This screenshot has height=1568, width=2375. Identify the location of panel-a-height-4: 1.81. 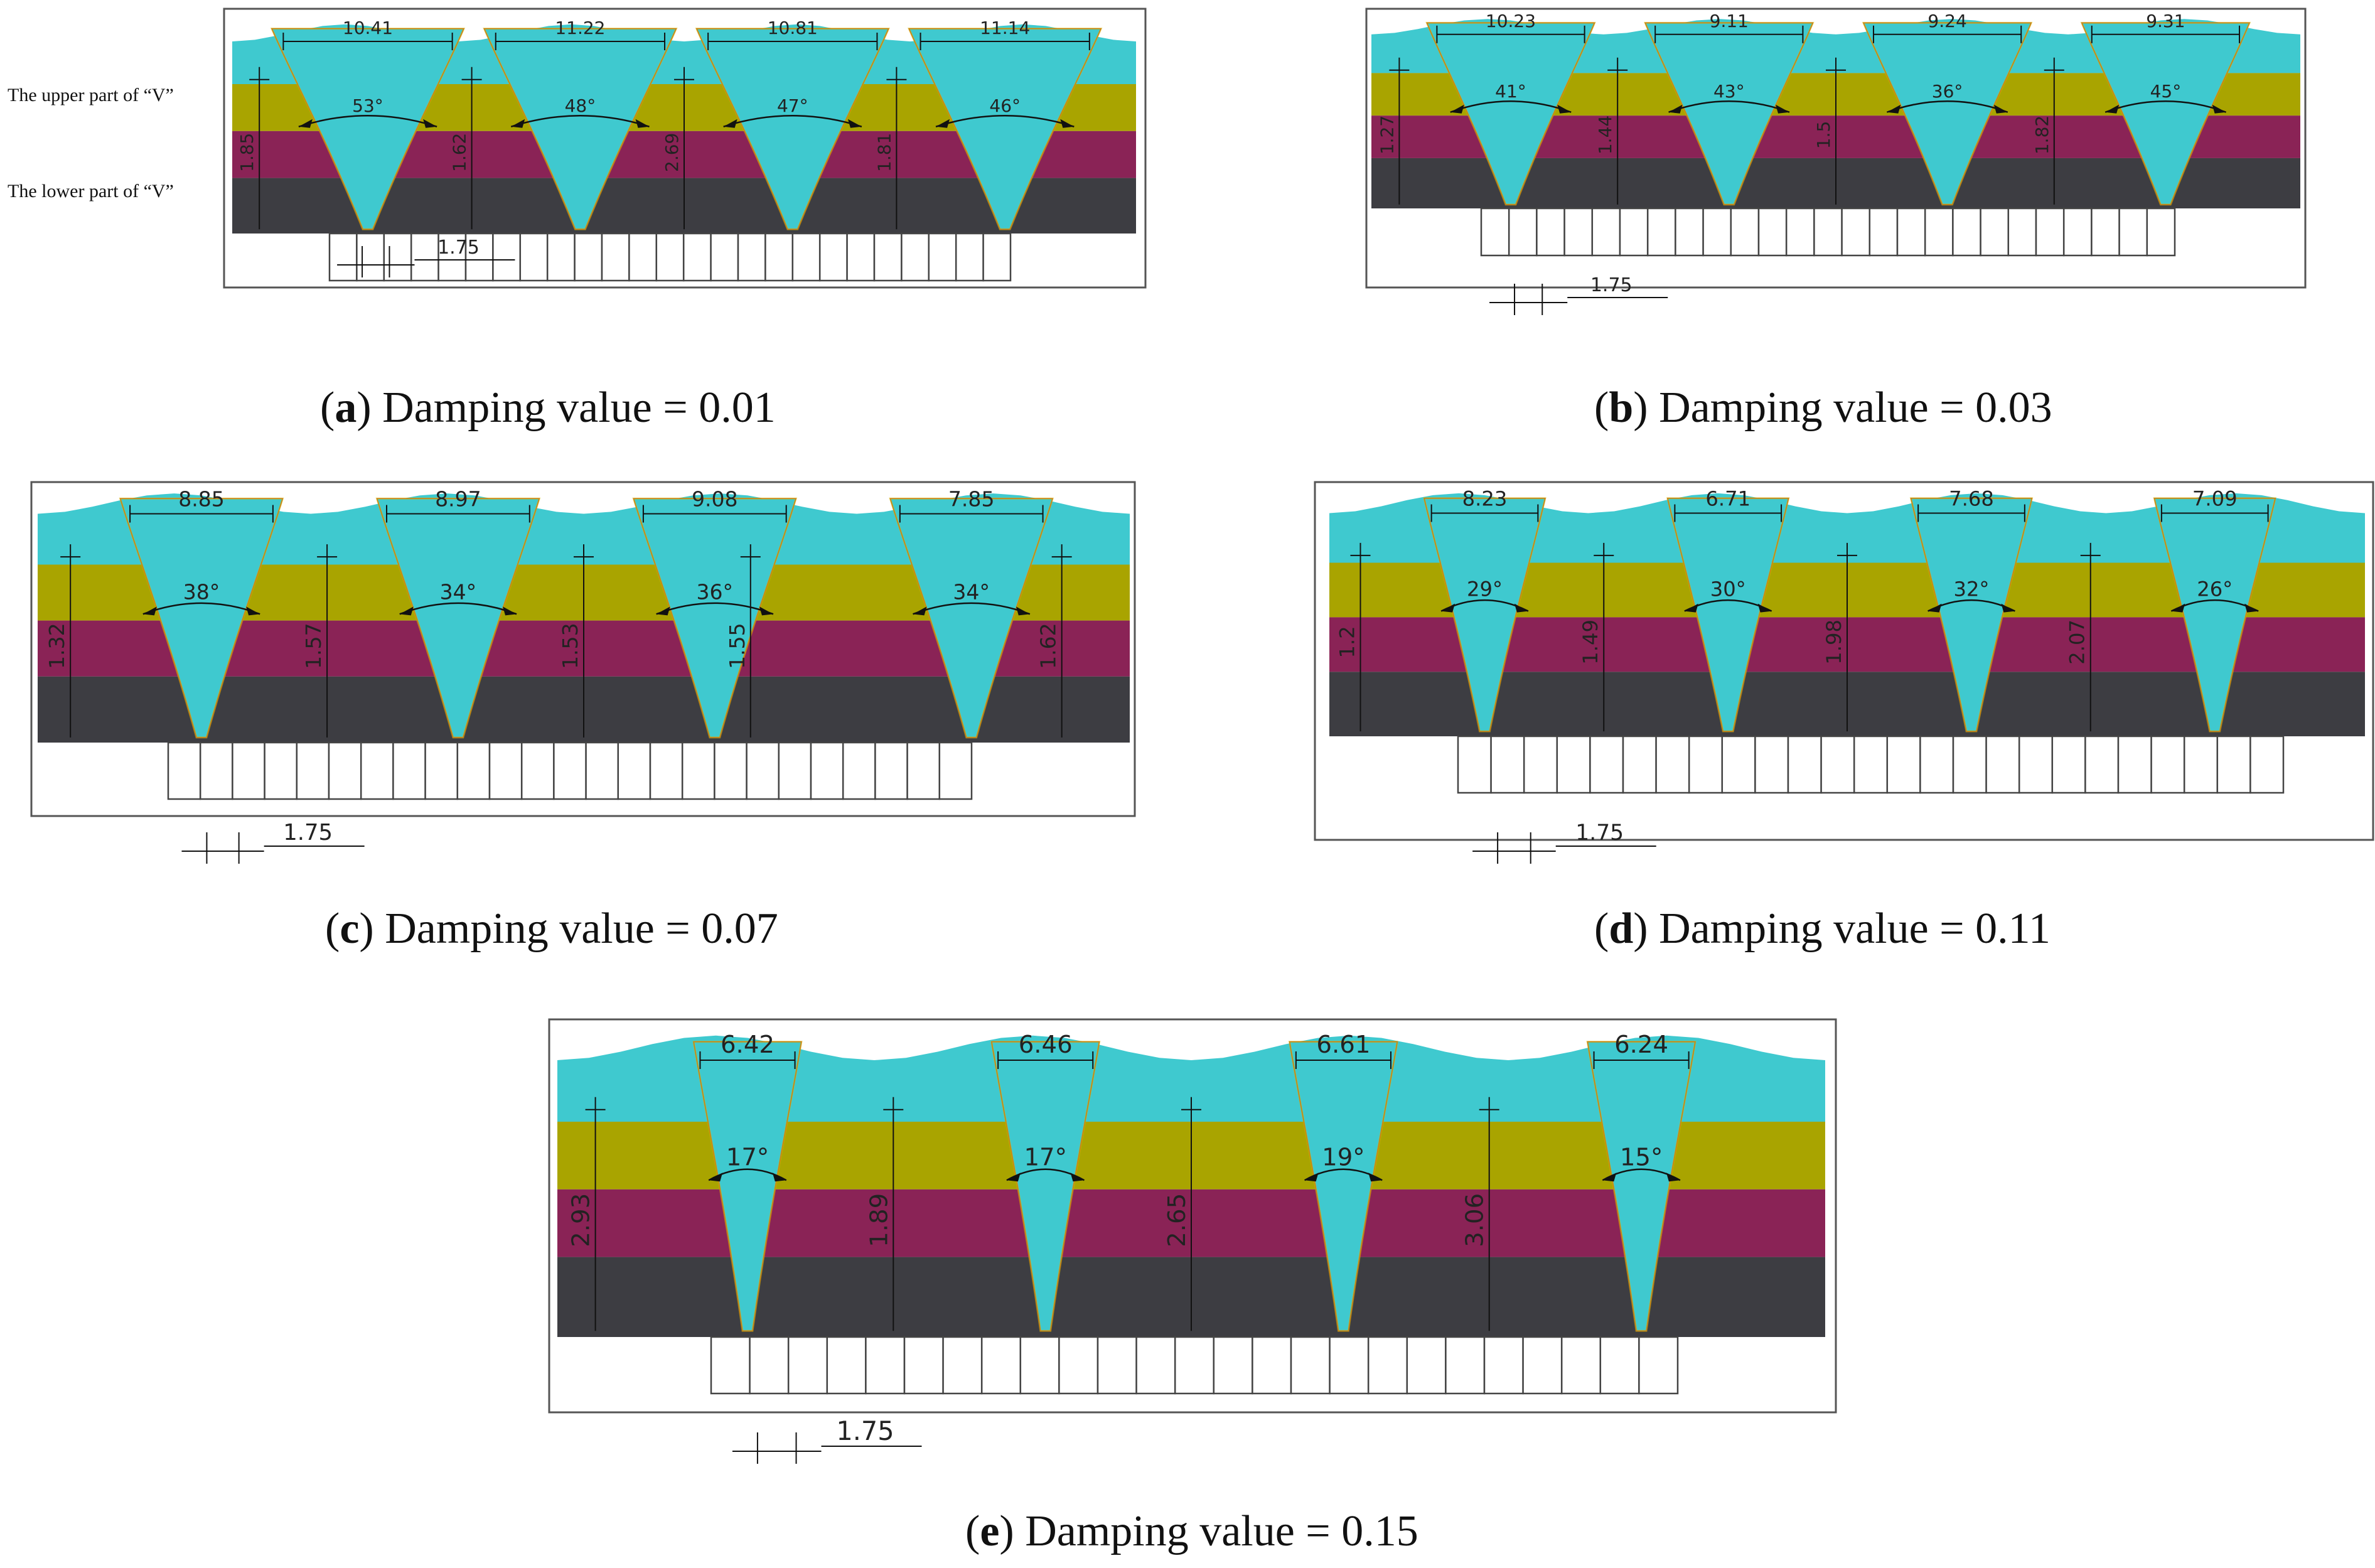
(884, 152).